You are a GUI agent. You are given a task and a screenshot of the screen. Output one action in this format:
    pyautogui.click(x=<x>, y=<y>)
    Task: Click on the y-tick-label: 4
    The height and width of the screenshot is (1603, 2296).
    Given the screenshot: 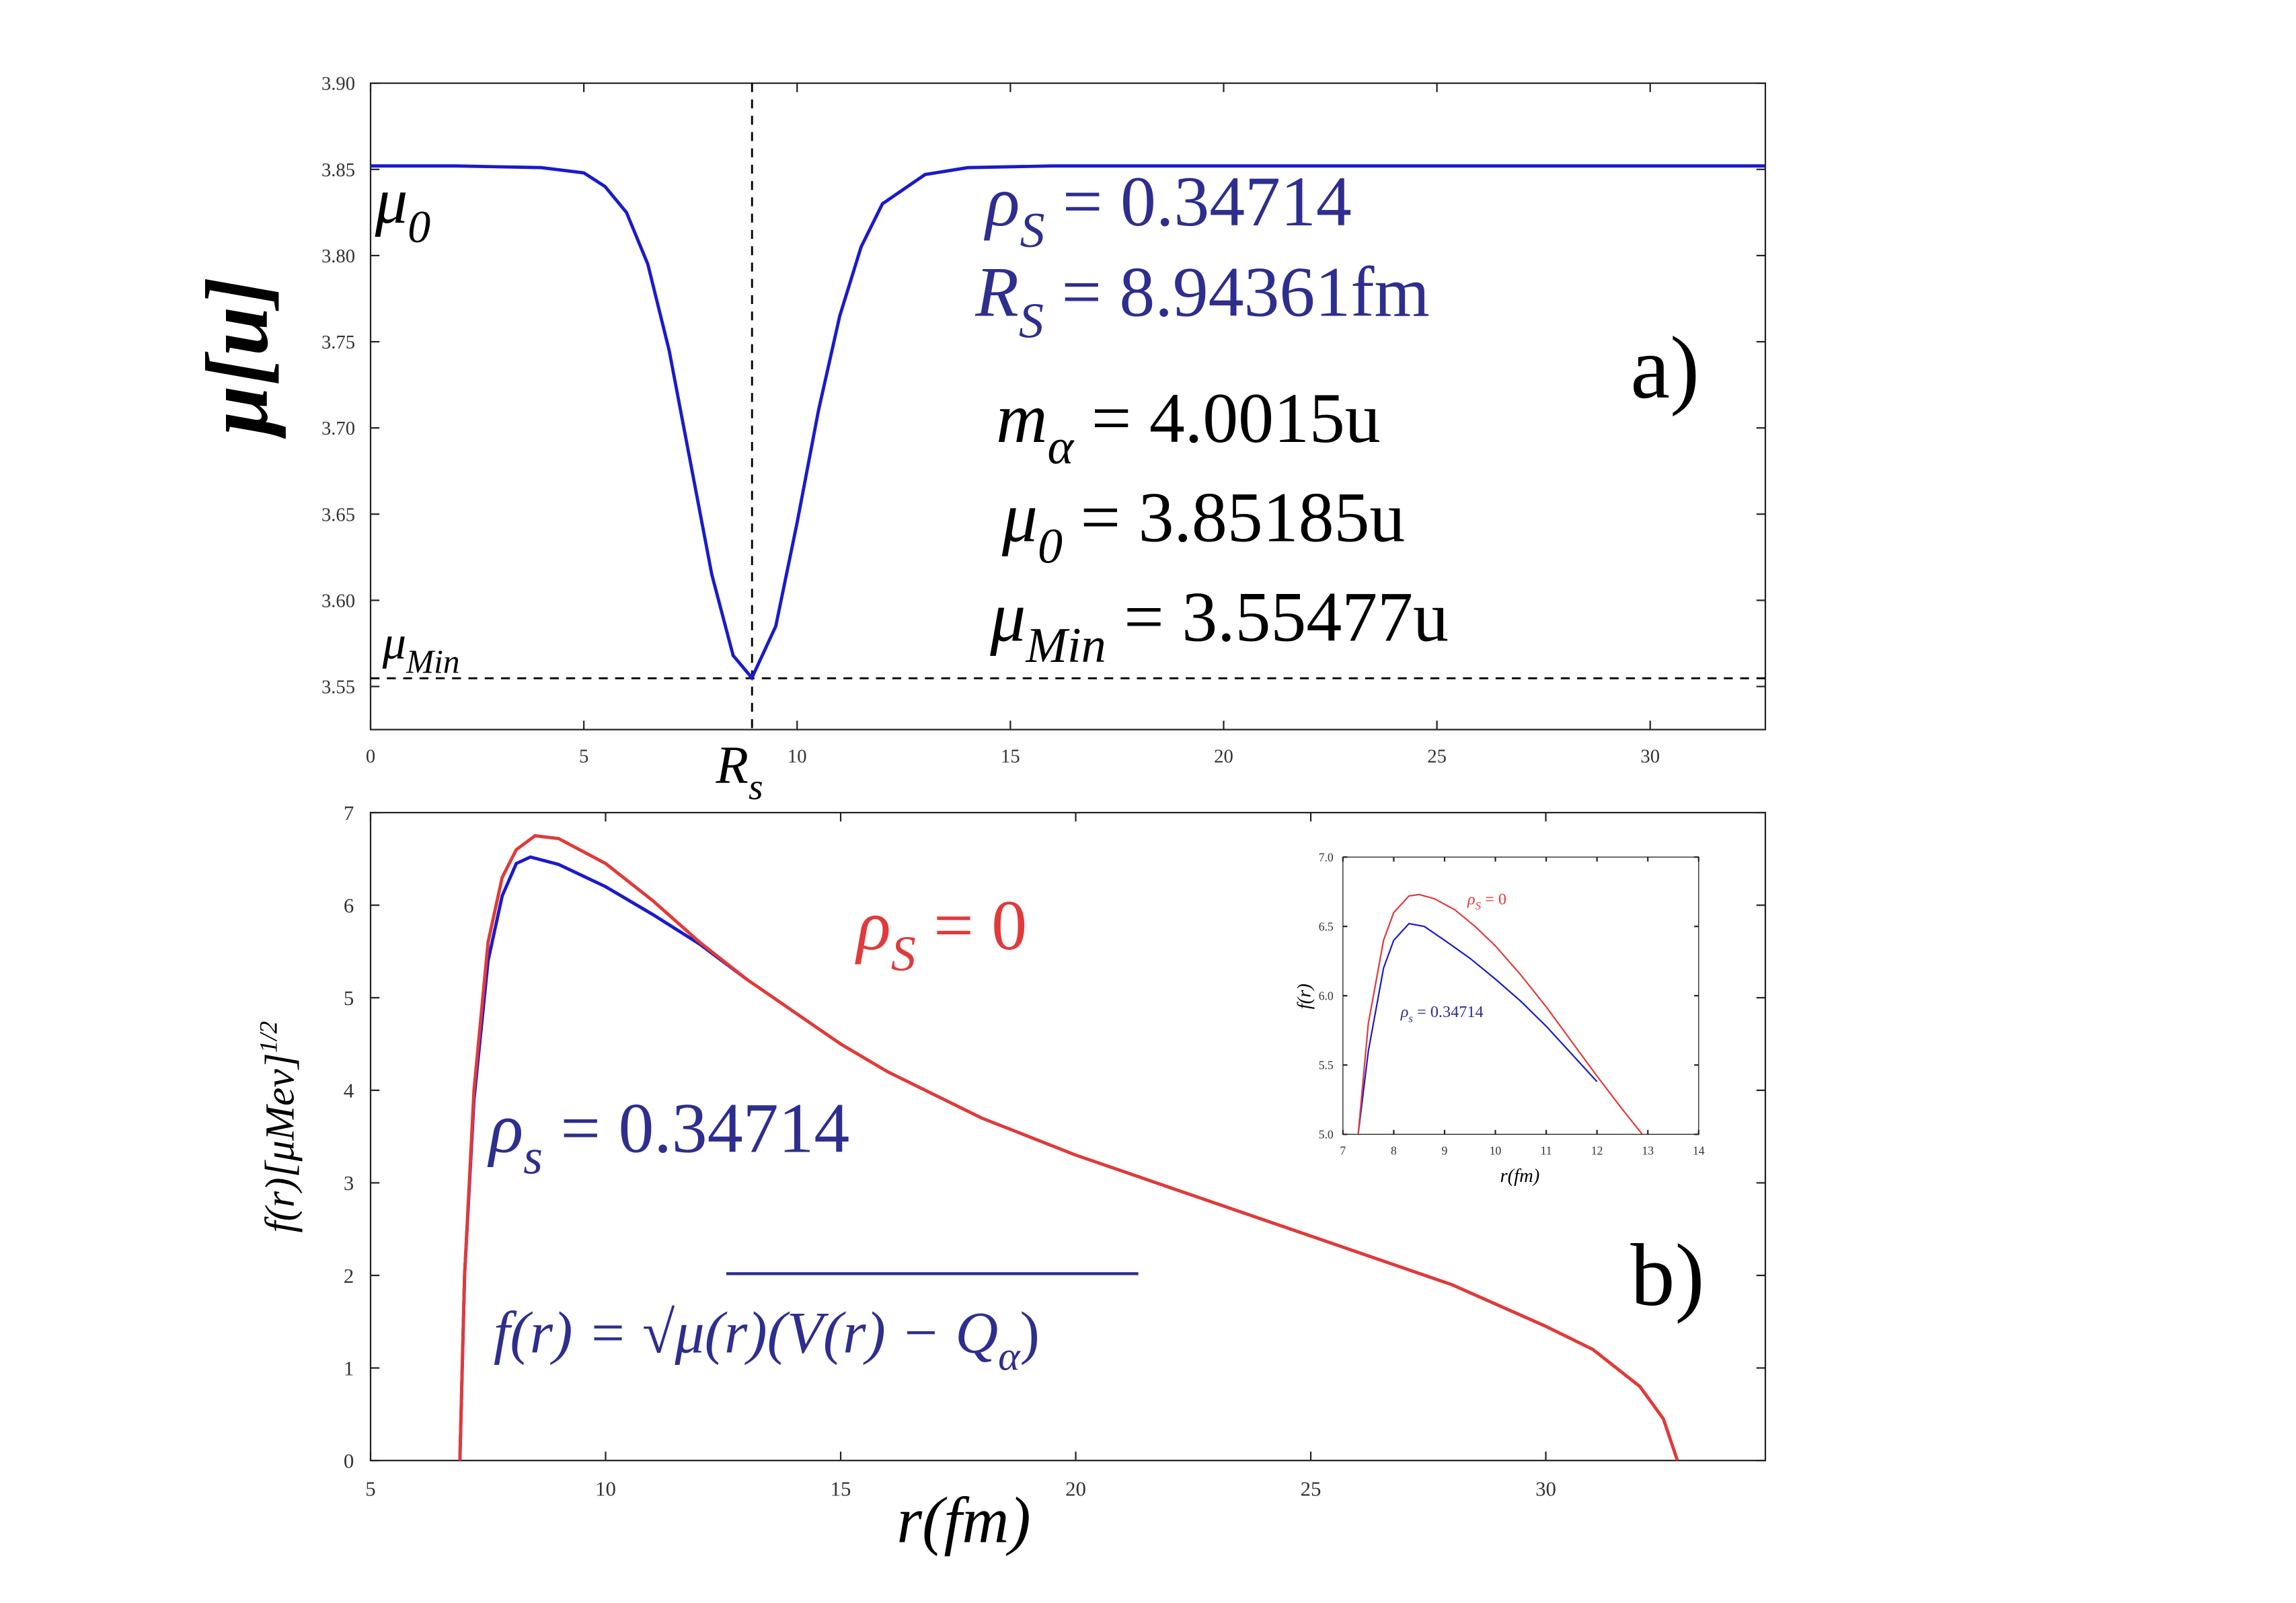 What is the action you would take?
    pyautogui.click(x=349, y=1091)
    